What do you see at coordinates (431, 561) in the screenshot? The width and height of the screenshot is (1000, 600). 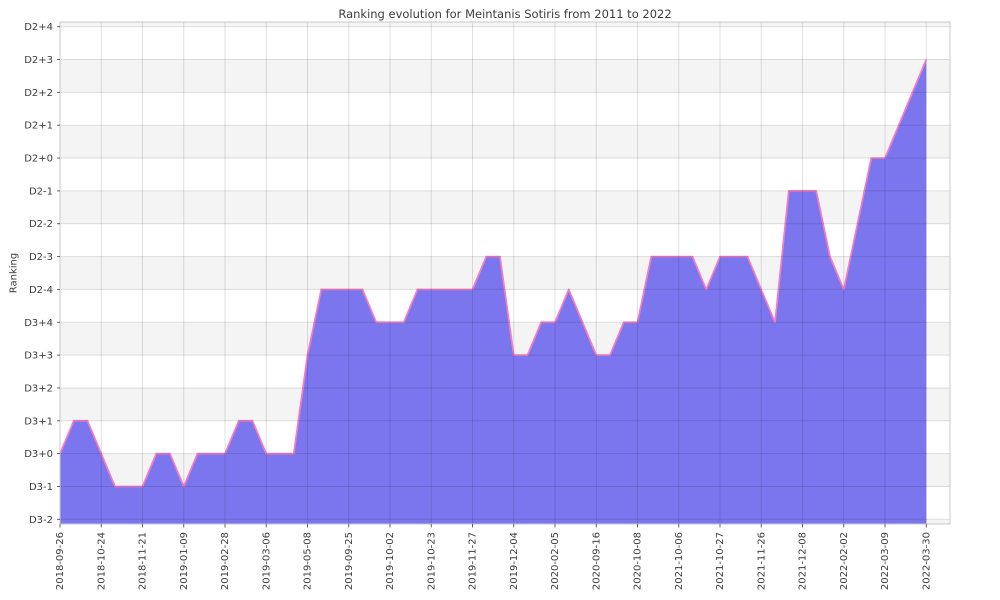 I see `x-tick-label: 2019-10-23` at bounding box center [431, 561].